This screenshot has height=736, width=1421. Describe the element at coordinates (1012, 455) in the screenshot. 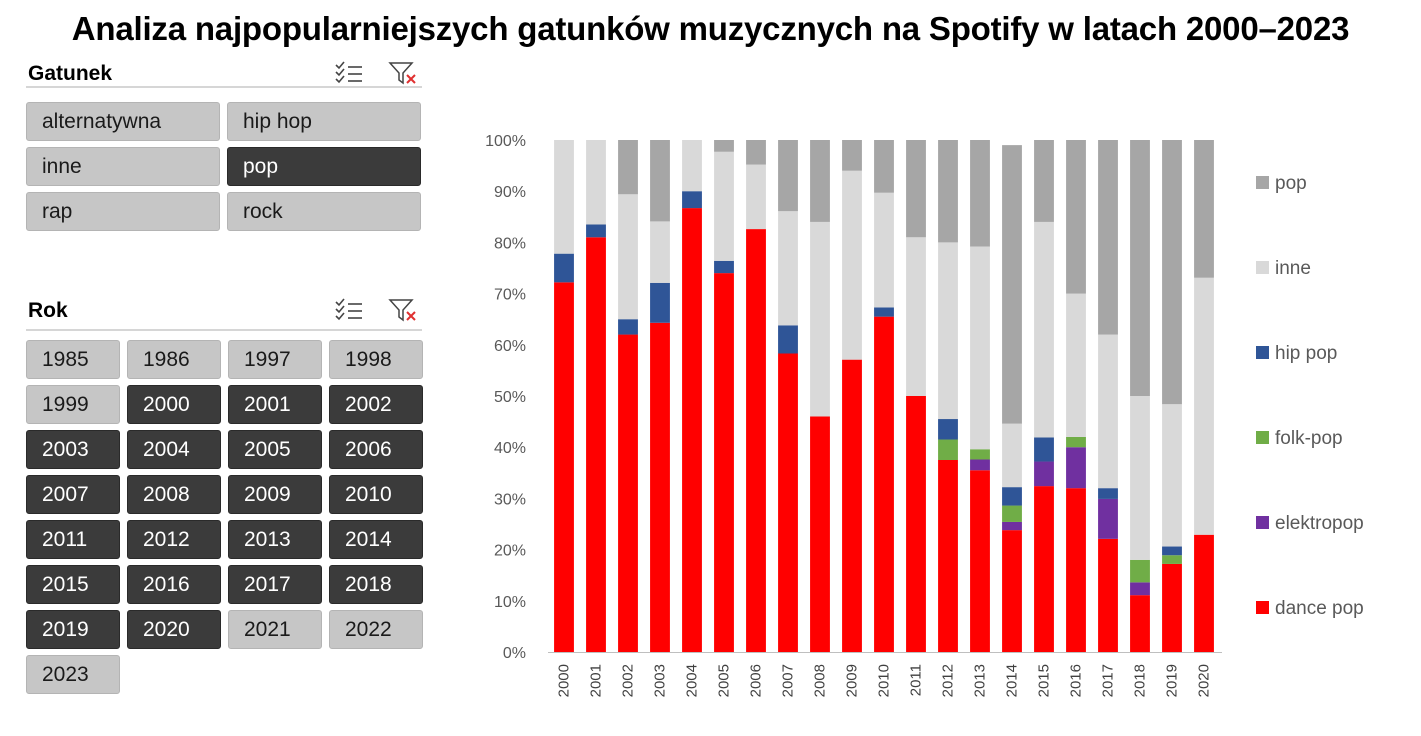

I see `bar-segment-inne-2014` at that location.